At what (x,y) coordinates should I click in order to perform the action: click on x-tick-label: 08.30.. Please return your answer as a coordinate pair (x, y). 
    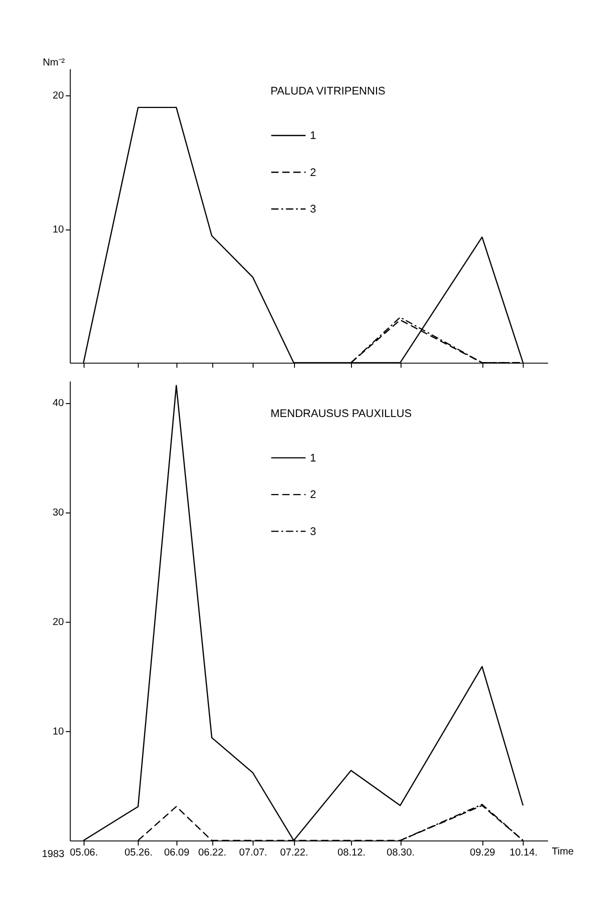
    Looking at the image, I should click on (400, 853).